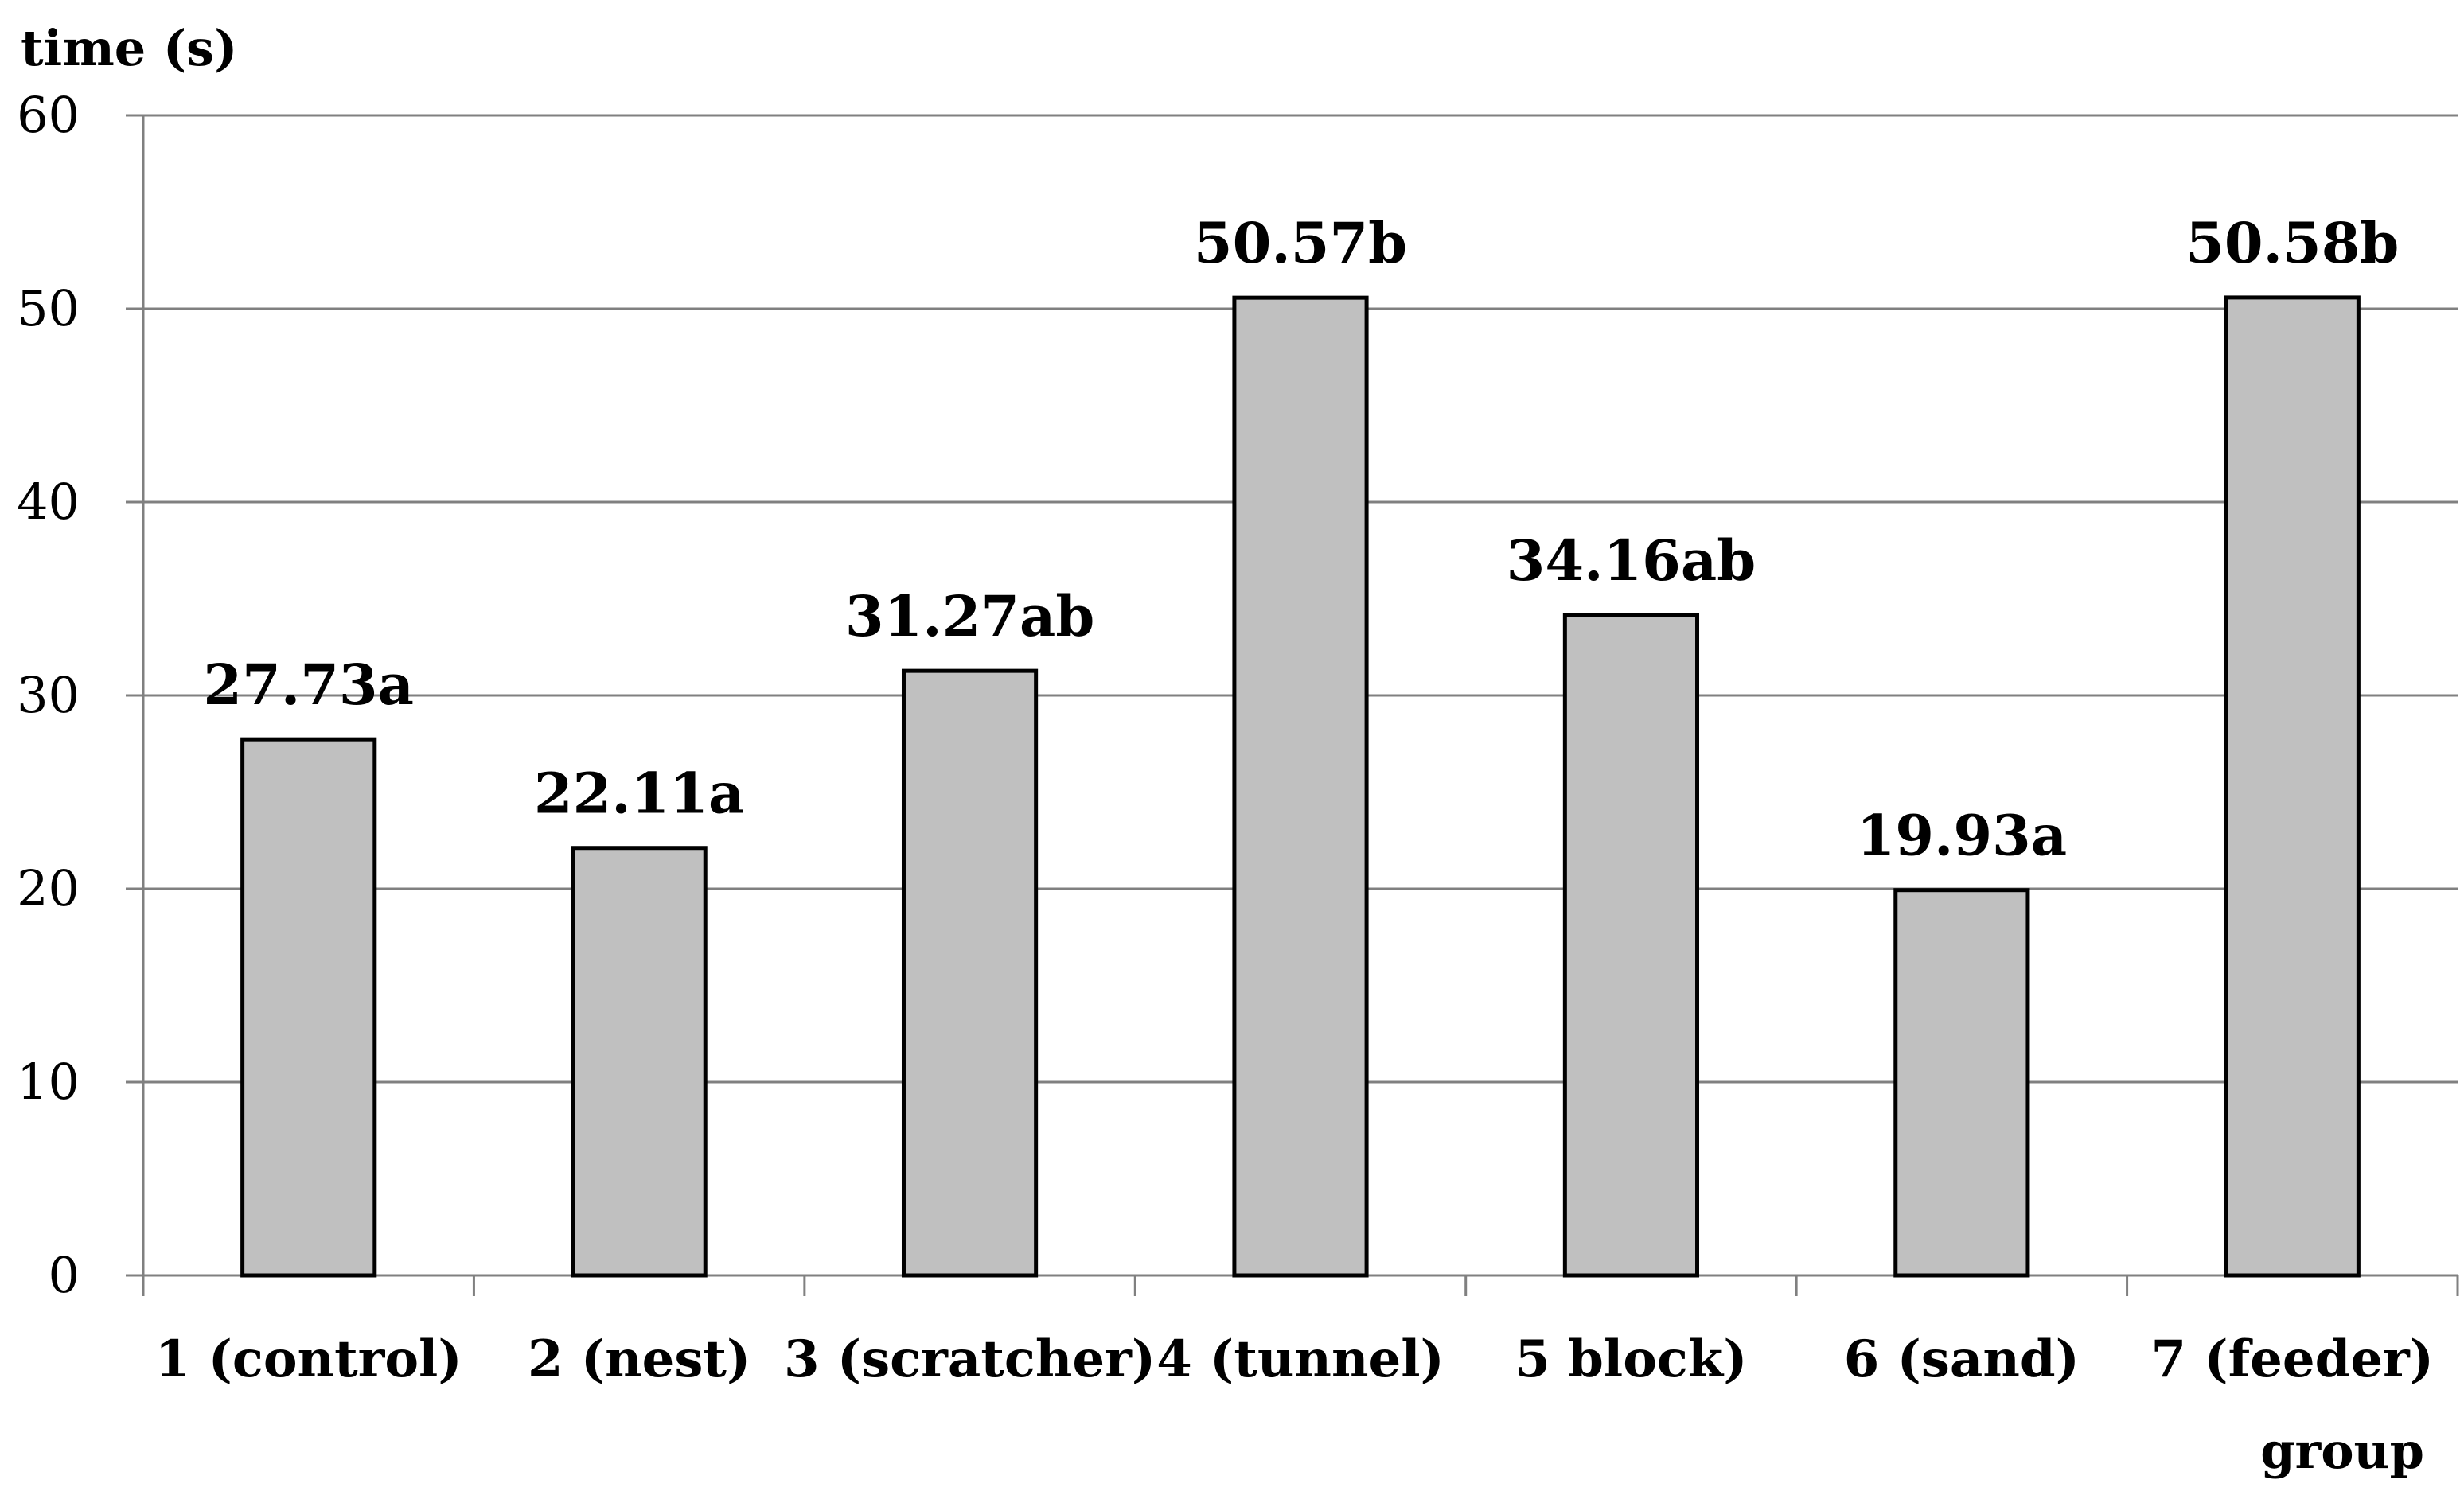  I want to click on x-tick-label: 3 (scratcher), so click(970, 1359).